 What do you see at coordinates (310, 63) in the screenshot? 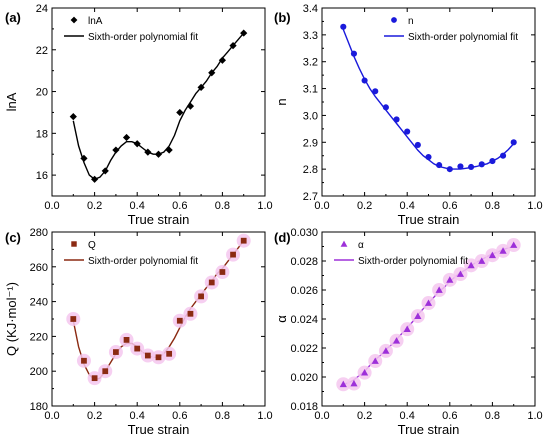
I see `y-tick-label: 3.2` at bounding box center [310, 63].